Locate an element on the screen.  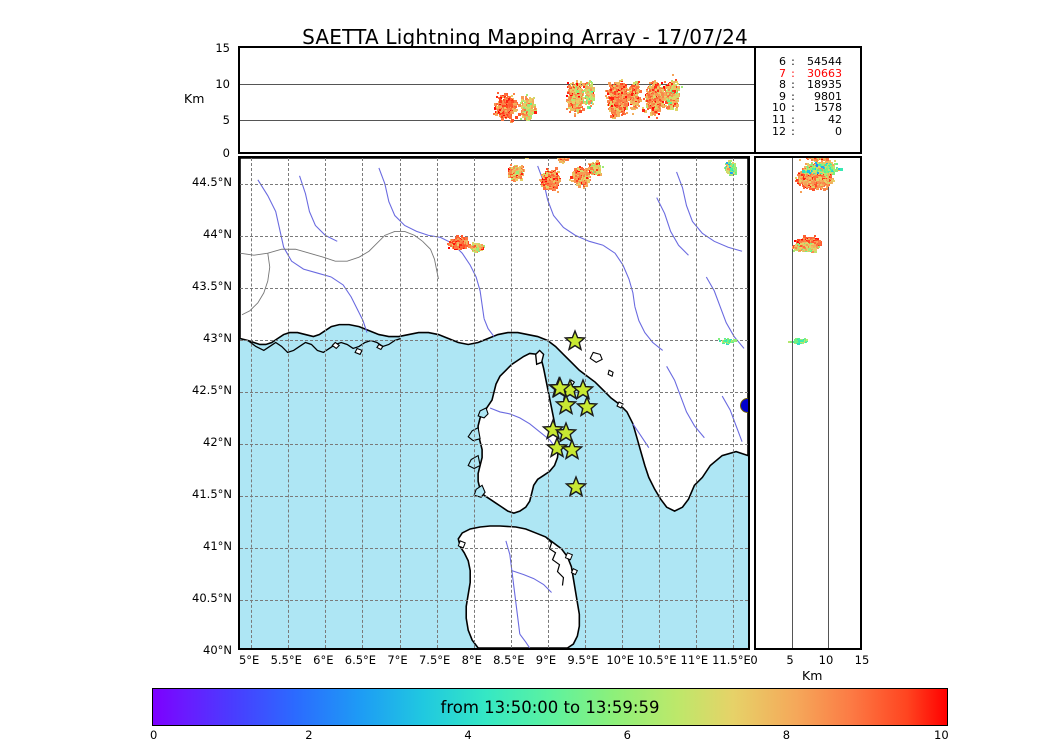
latitude-tick: 43°N is located at coordinates (201, 338).